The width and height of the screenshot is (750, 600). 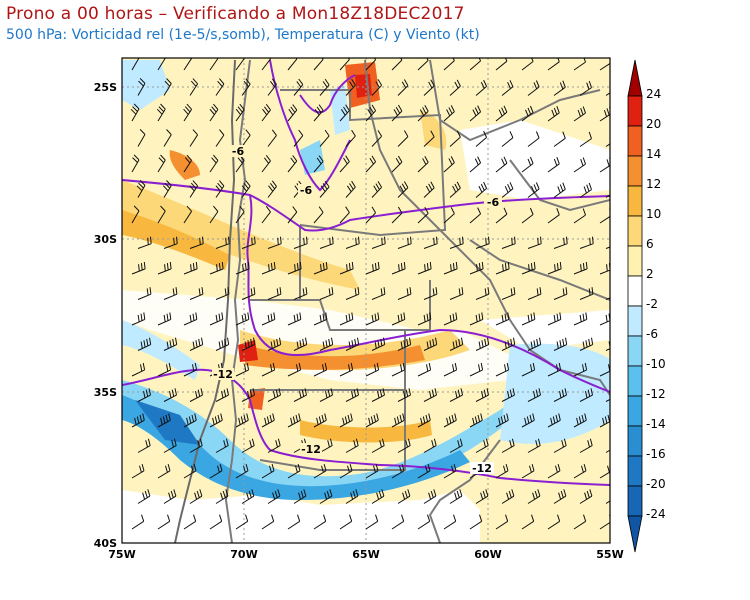 What do you see at coordinates (363, 86) in the screenshot?
I see `shade-red` at bounding box center [363, 86].